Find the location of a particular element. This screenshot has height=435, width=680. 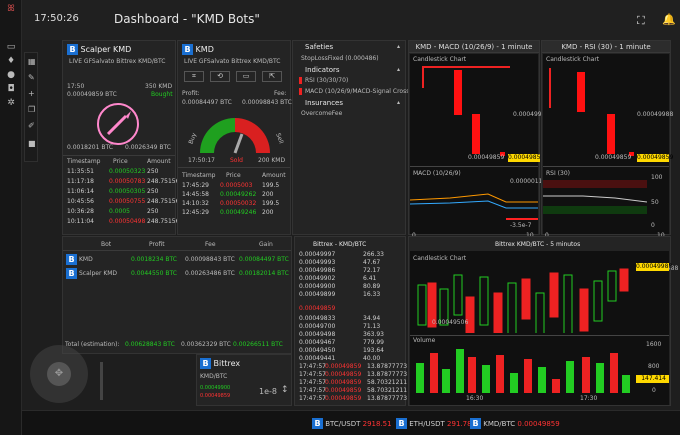

table-row: 0.00049902 6.41 is located at coordinates (350, 279).